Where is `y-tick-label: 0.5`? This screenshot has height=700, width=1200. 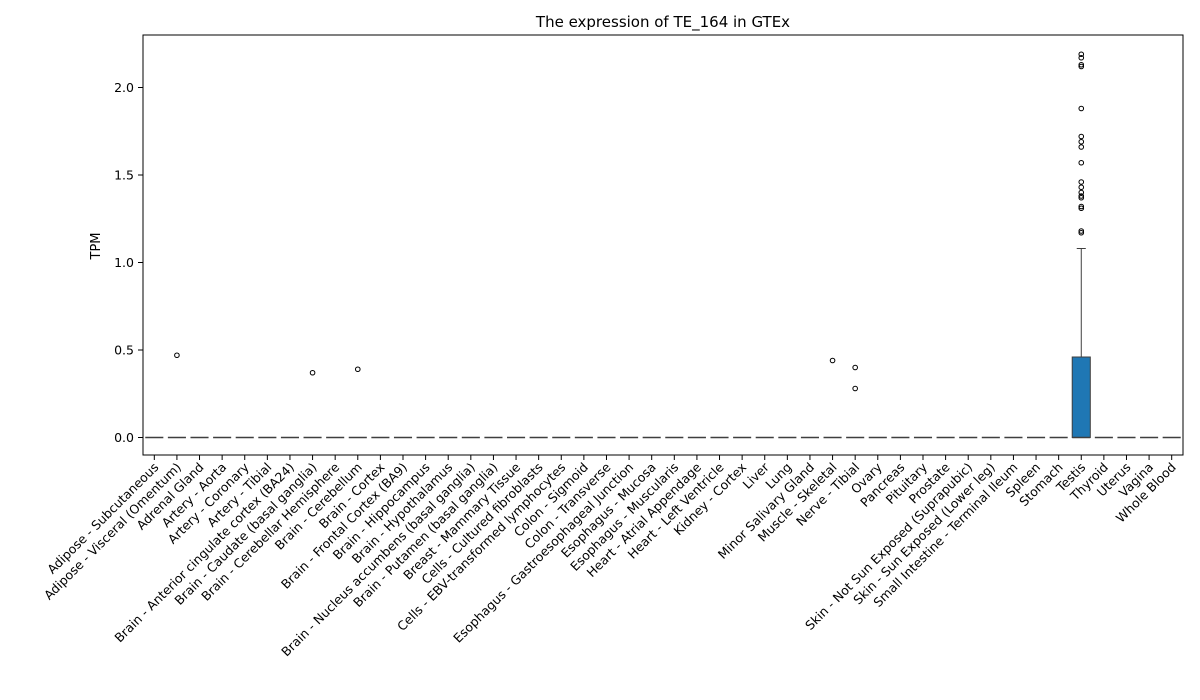 y-tick-label: 0.5 is located at coordinates (124, 350).